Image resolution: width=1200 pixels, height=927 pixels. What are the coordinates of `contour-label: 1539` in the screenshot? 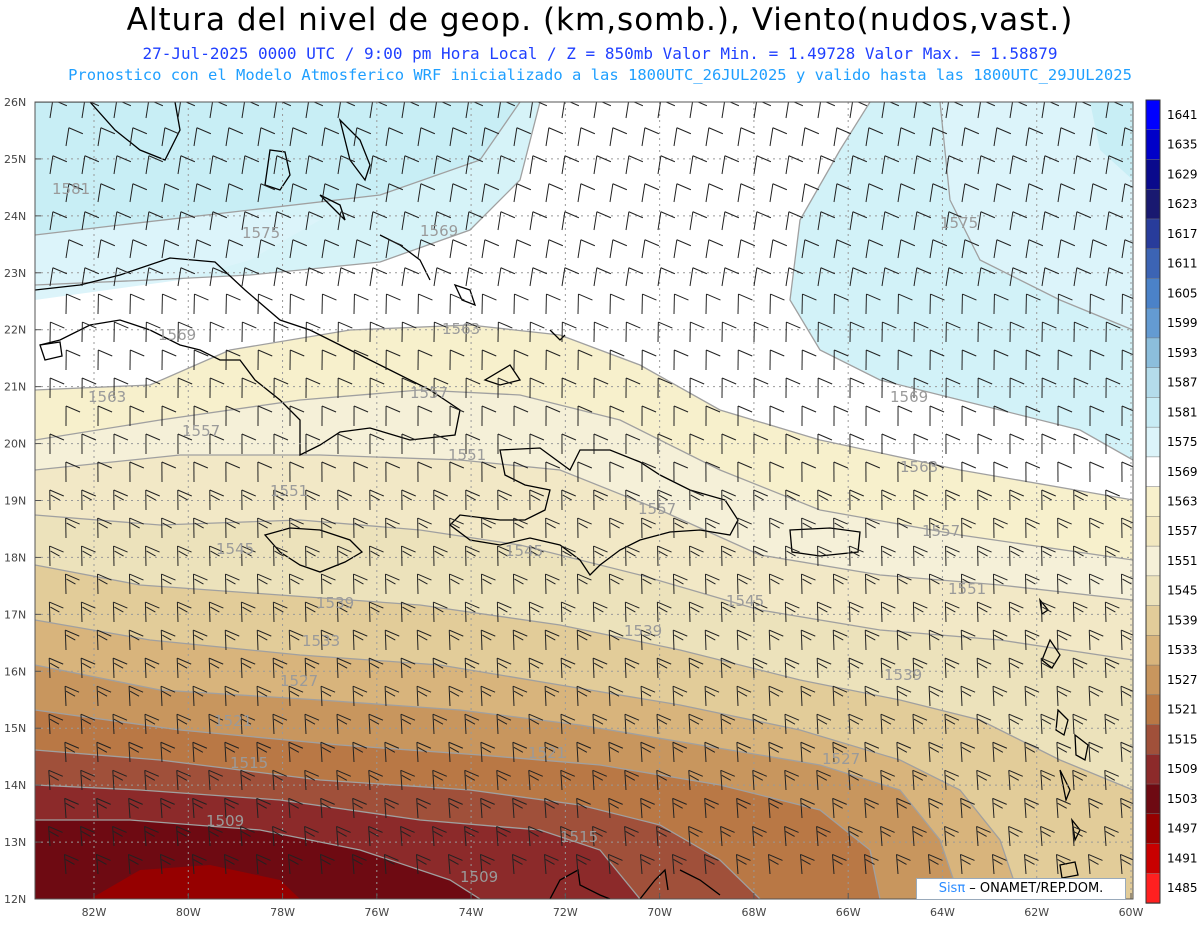 It's located at (903, 675).